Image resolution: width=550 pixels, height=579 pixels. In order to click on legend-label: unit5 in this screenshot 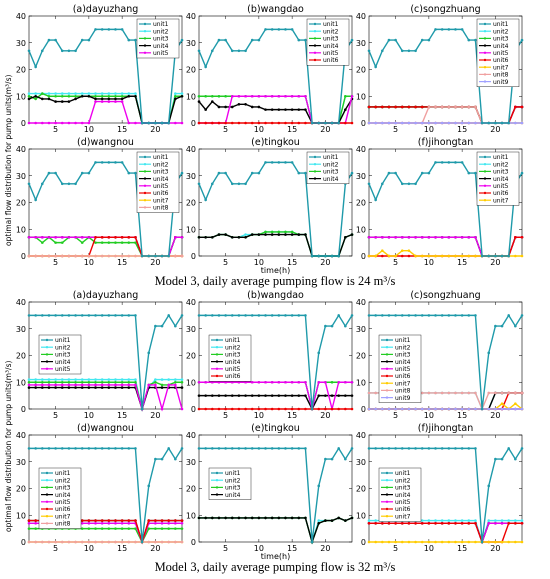, I will do `click(331, 53)`.